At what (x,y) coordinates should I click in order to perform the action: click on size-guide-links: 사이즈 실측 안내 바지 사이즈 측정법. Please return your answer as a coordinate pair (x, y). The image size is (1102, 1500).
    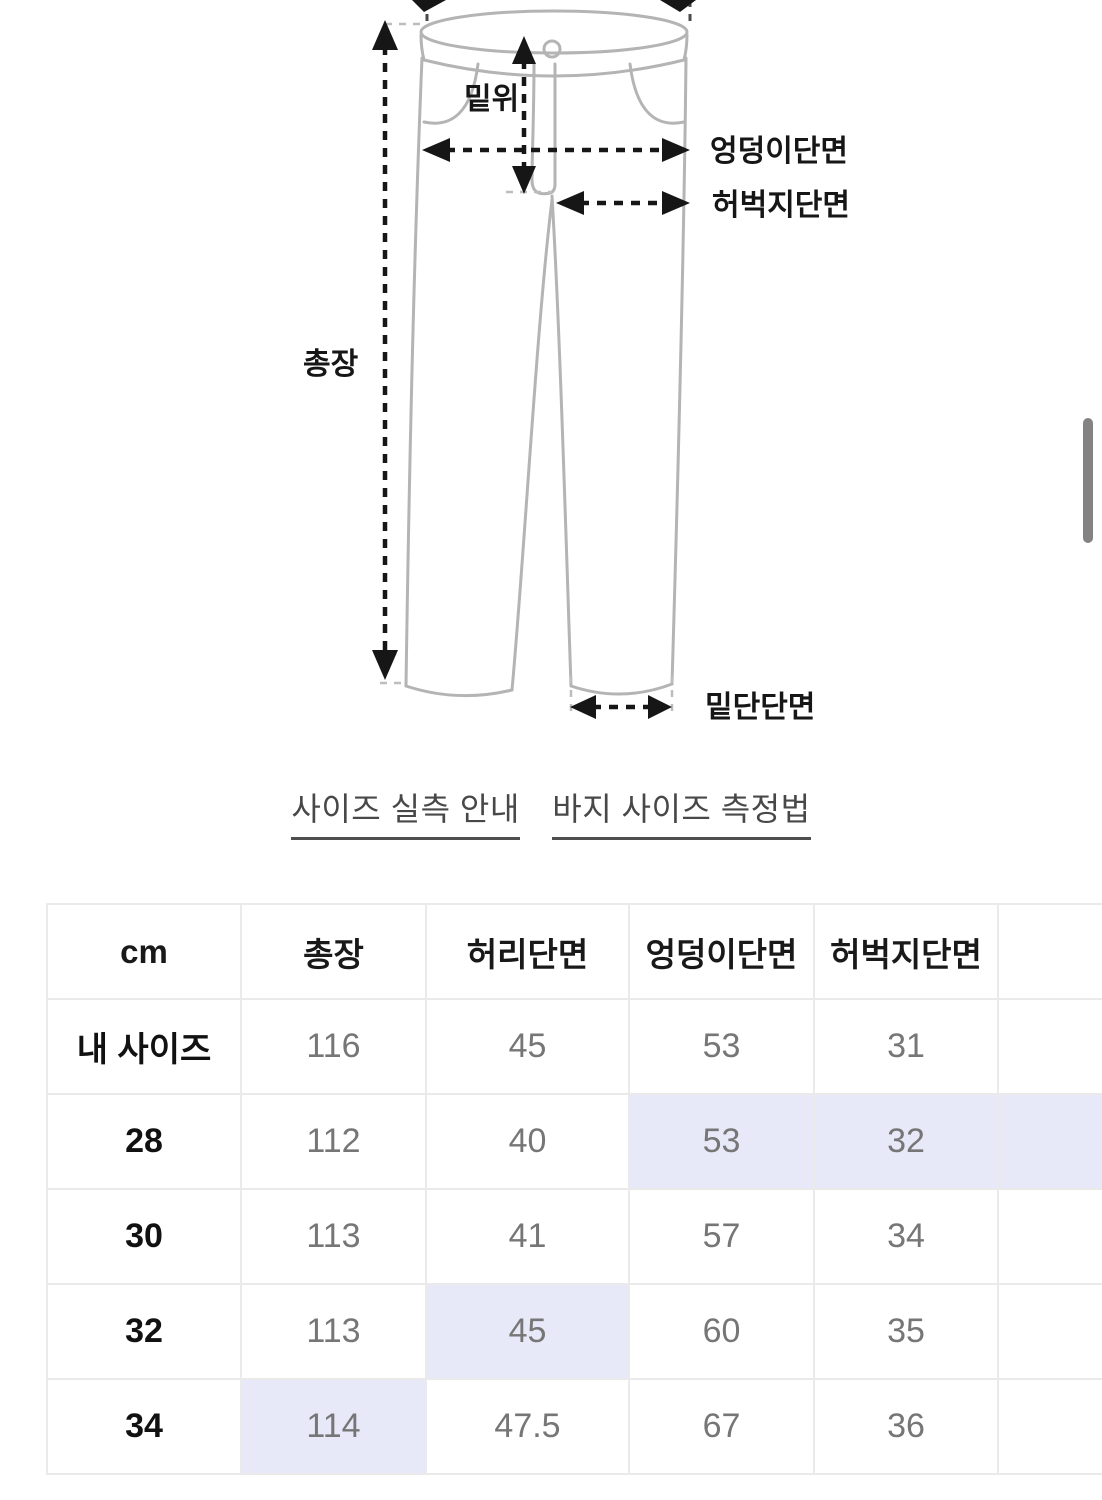
    Looking at the image, I should click on (551, 812).